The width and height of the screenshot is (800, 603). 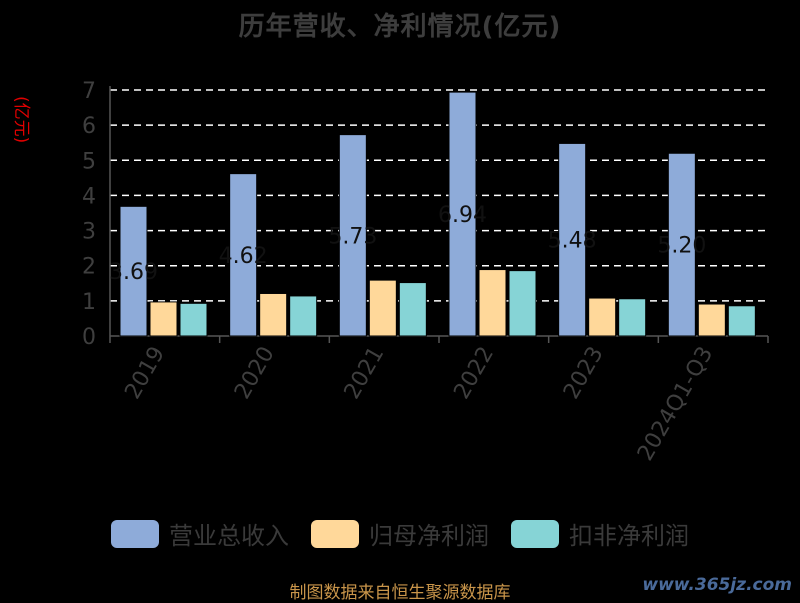 I want to click on legend-item: 营业总收入, so click(x=200, y=533).